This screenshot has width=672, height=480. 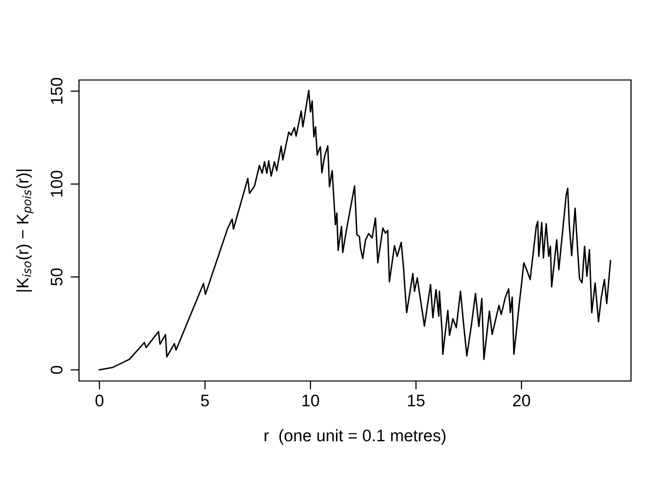 I want to click on y-axis-title: |K$_{iso}$(r) − K$_{pois}$(r)|, so click(x=25, y=231).